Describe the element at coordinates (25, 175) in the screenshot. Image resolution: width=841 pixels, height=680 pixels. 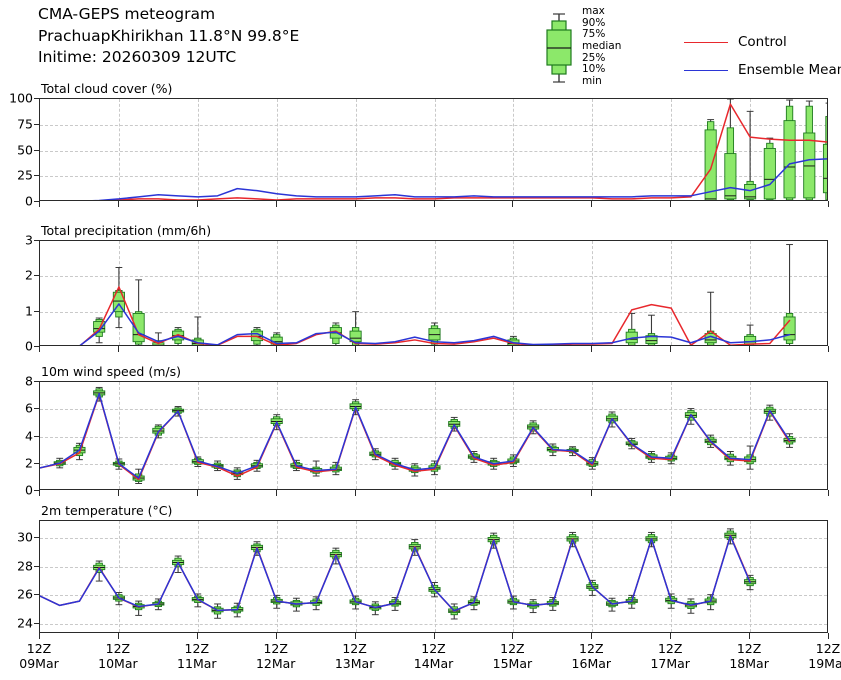
I see `y-axis-tick-label: 25` at that location.